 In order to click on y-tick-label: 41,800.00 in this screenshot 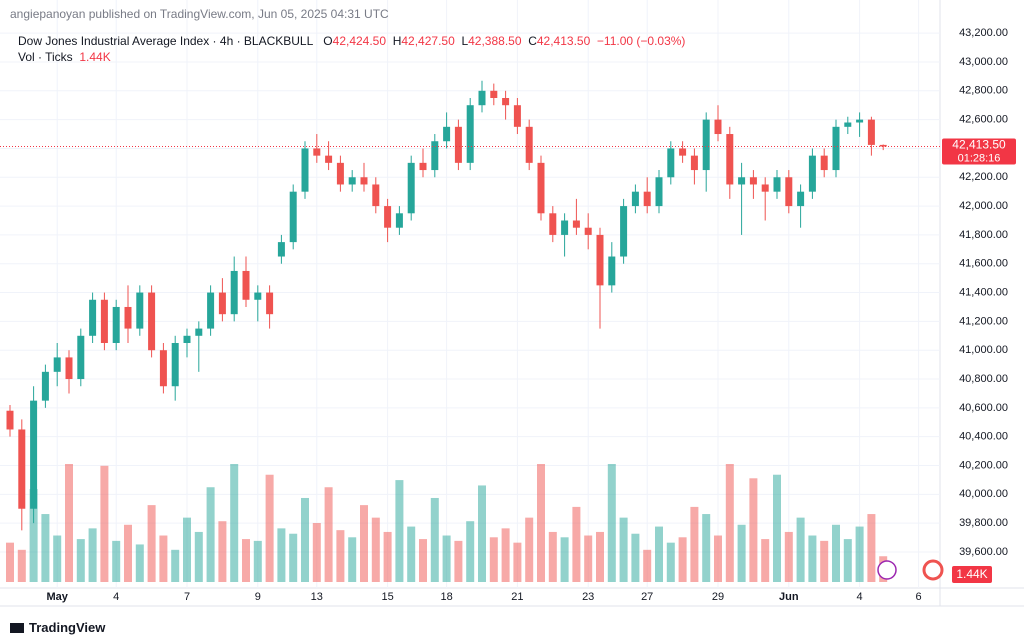, I will do `click(983, 235)`.